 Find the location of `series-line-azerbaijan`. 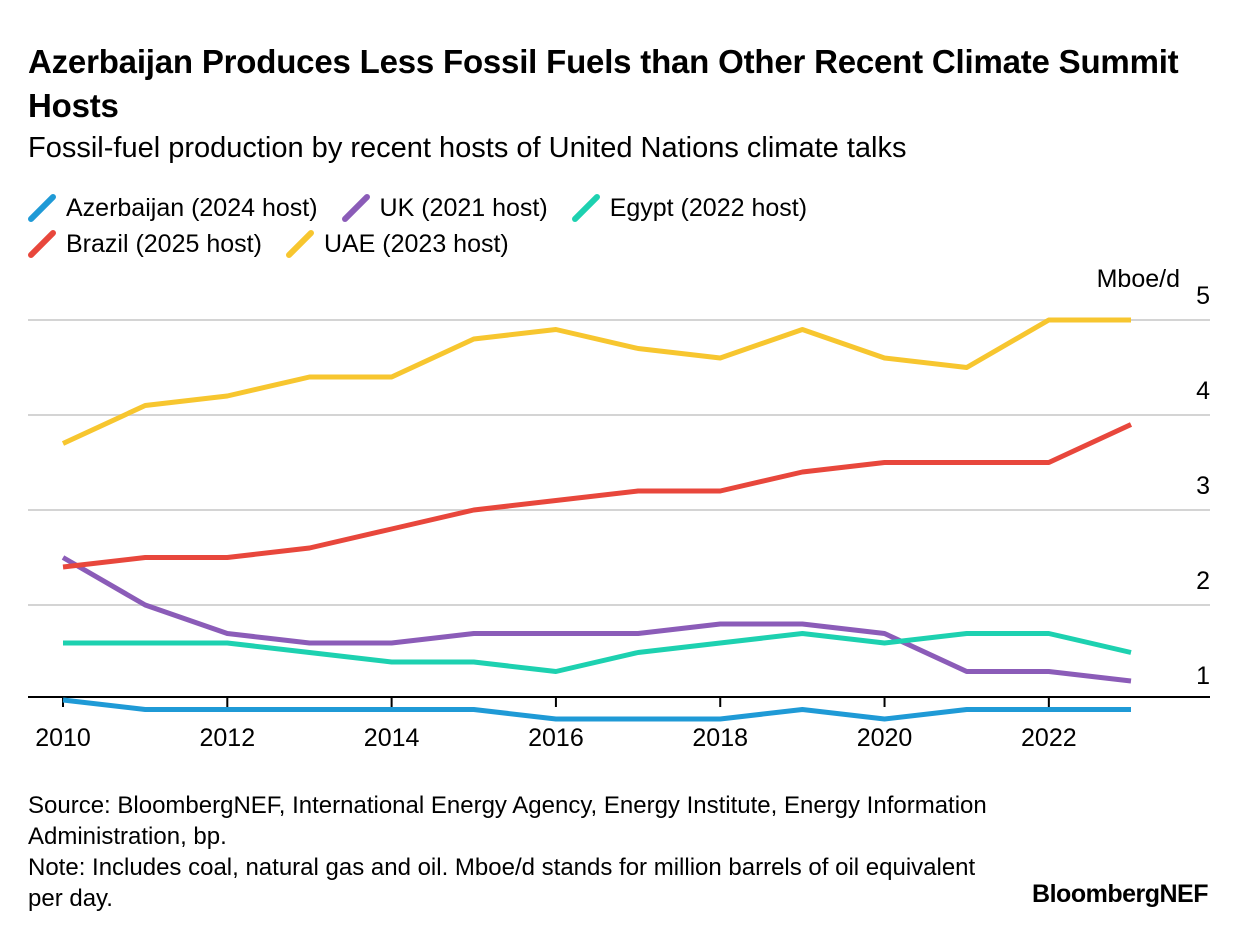

series-line-azerbaijan is located at coordinates (596, 709).